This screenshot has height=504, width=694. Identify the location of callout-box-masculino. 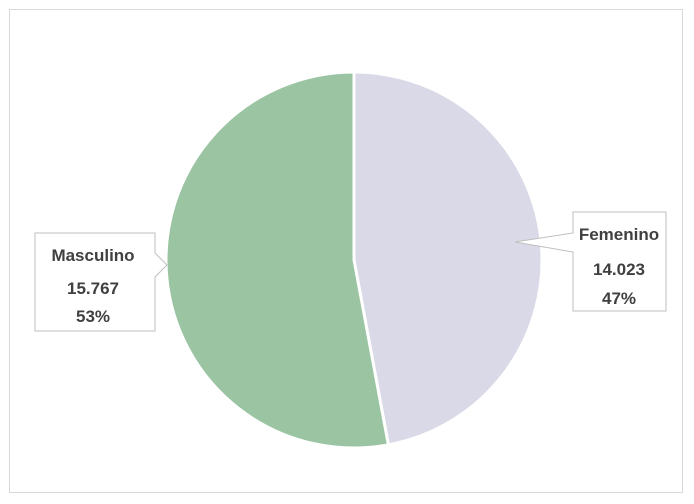
(101, 282).